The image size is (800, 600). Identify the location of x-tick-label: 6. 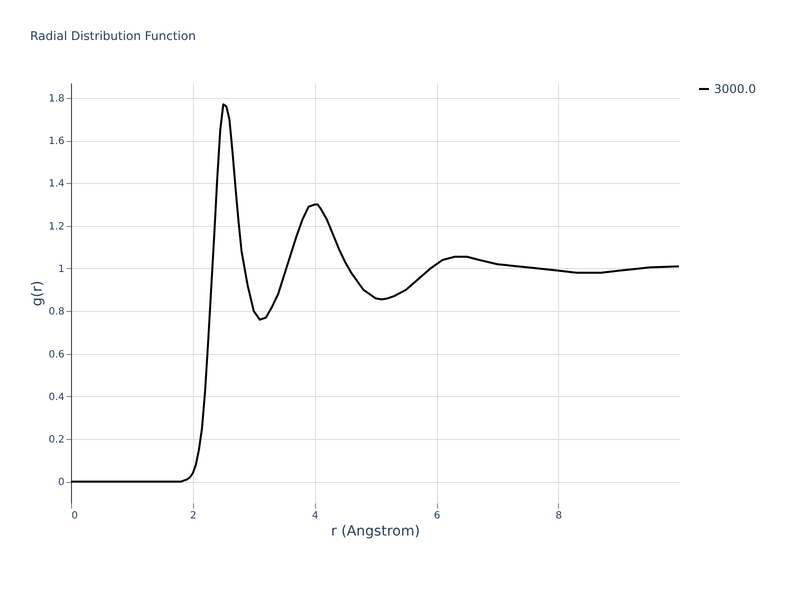
(437, 516).